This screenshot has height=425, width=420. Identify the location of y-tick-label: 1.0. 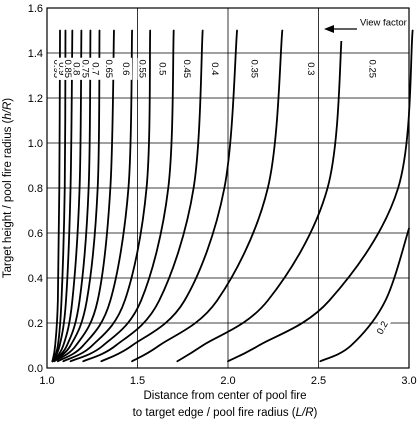
(35, 144).